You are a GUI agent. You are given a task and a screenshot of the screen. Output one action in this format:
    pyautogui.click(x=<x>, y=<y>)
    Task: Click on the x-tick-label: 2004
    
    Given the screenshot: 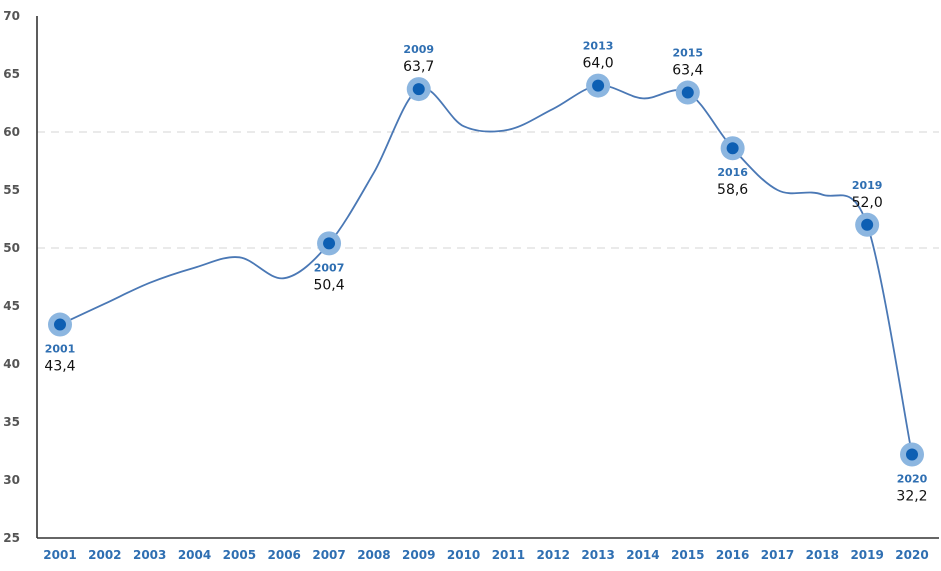 What is the action you would take?
    pyautogui.click(x=194, y=555)
    